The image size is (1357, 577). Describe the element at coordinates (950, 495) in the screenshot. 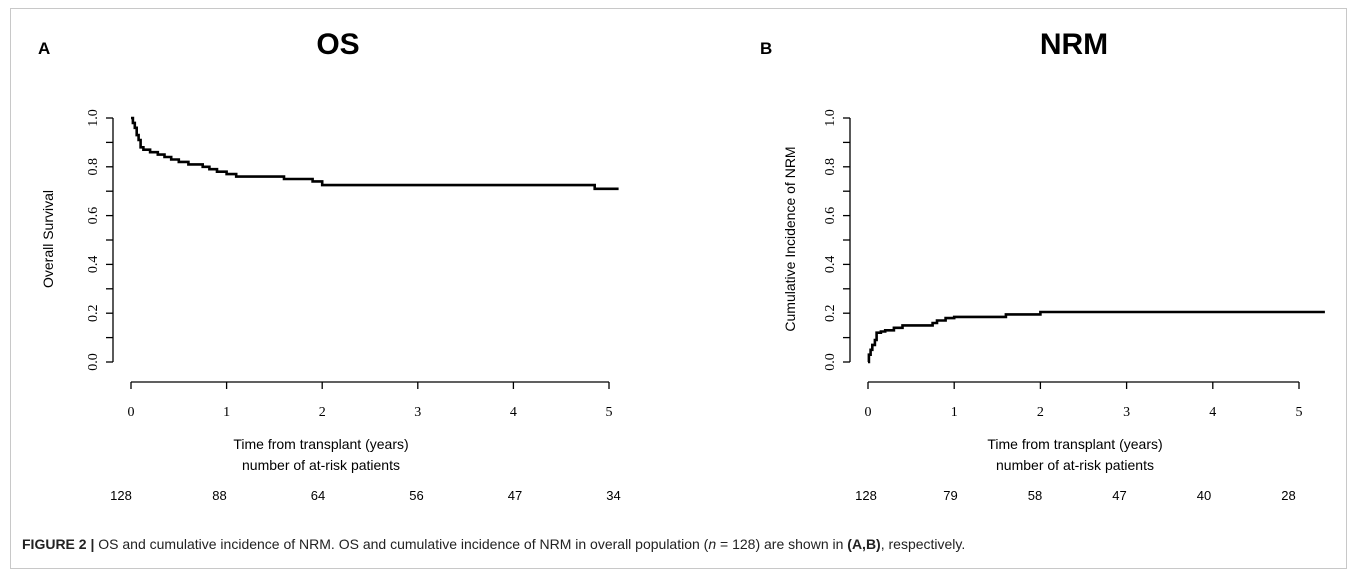

I see `risk-count: 79` at that location.